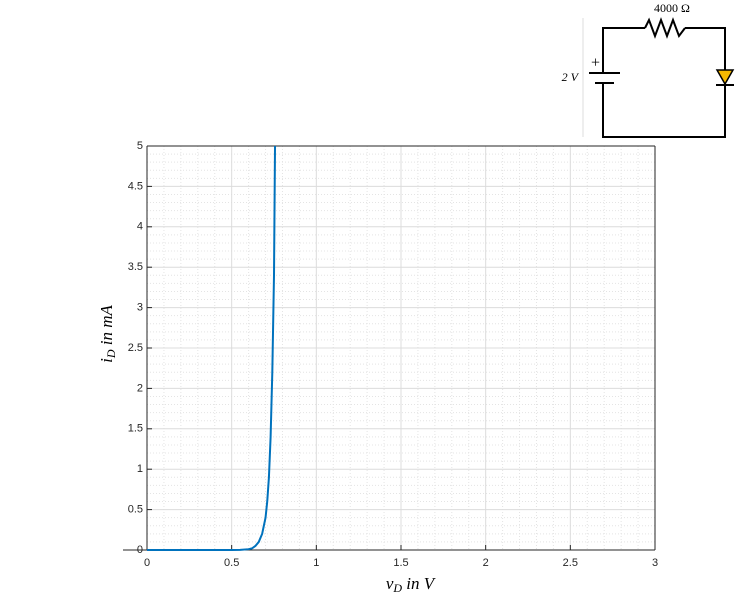  Describe the element at coordinates (212, 348) in the screenshot. I see `data-line` at that location.